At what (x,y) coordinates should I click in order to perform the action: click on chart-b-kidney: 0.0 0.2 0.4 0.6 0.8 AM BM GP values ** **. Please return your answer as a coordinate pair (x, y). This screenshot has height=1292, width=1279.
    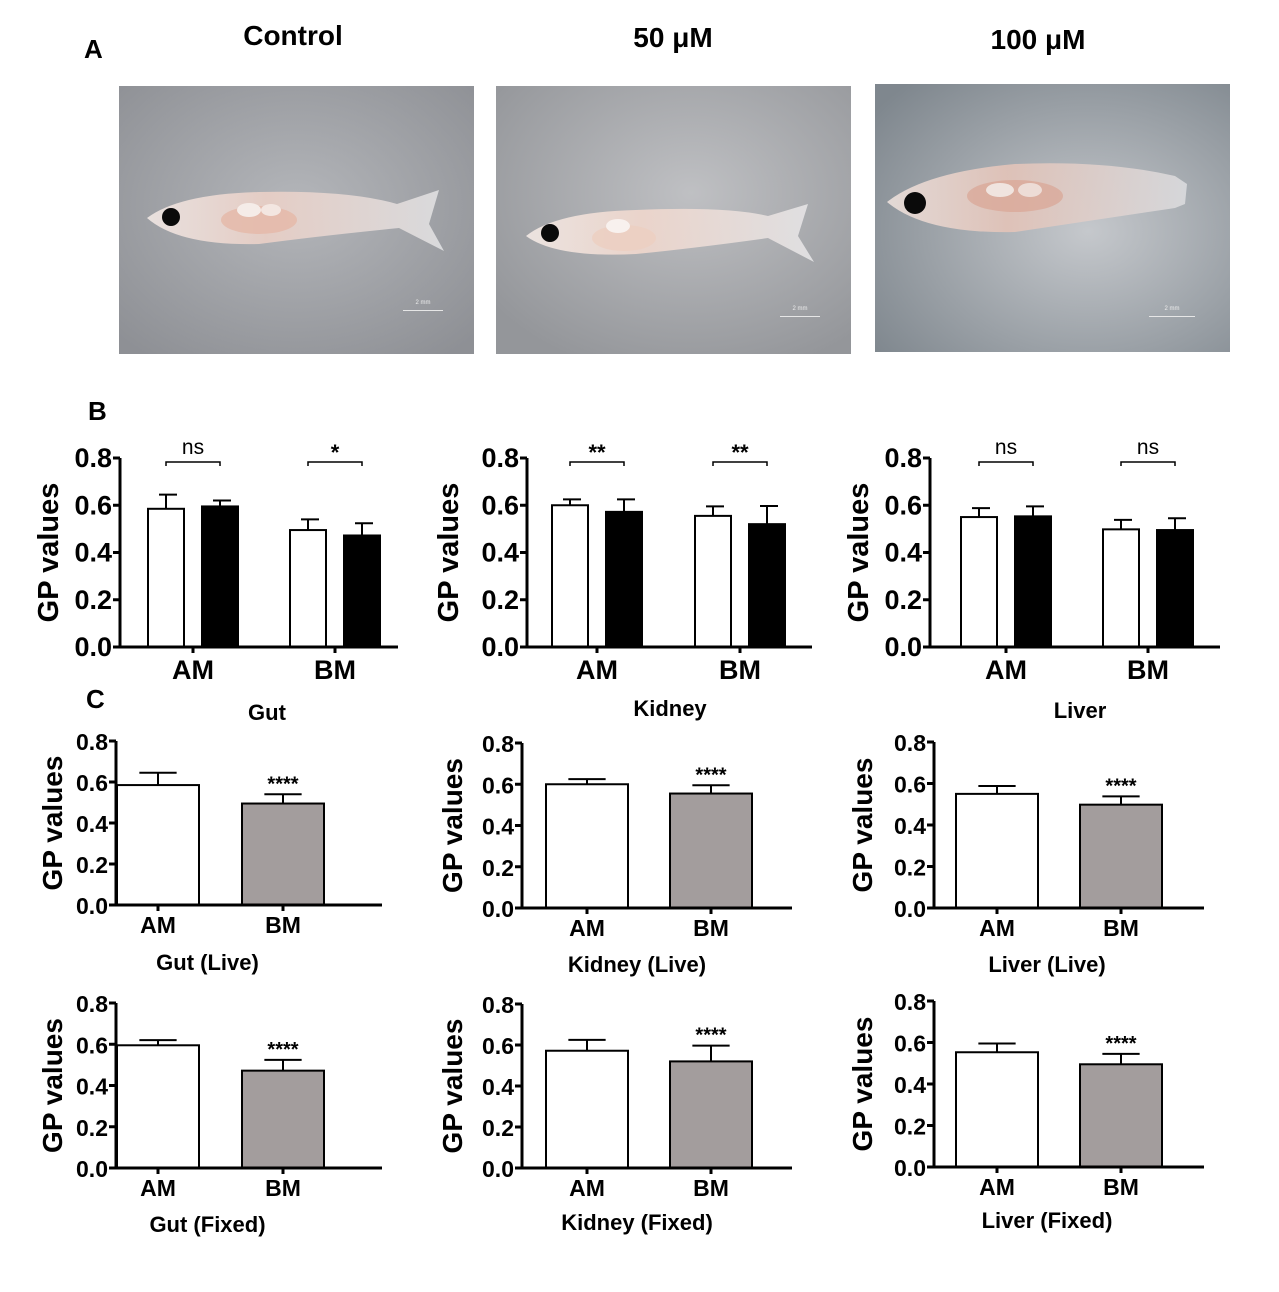
    Looking at the image, I should click on (620, 550).